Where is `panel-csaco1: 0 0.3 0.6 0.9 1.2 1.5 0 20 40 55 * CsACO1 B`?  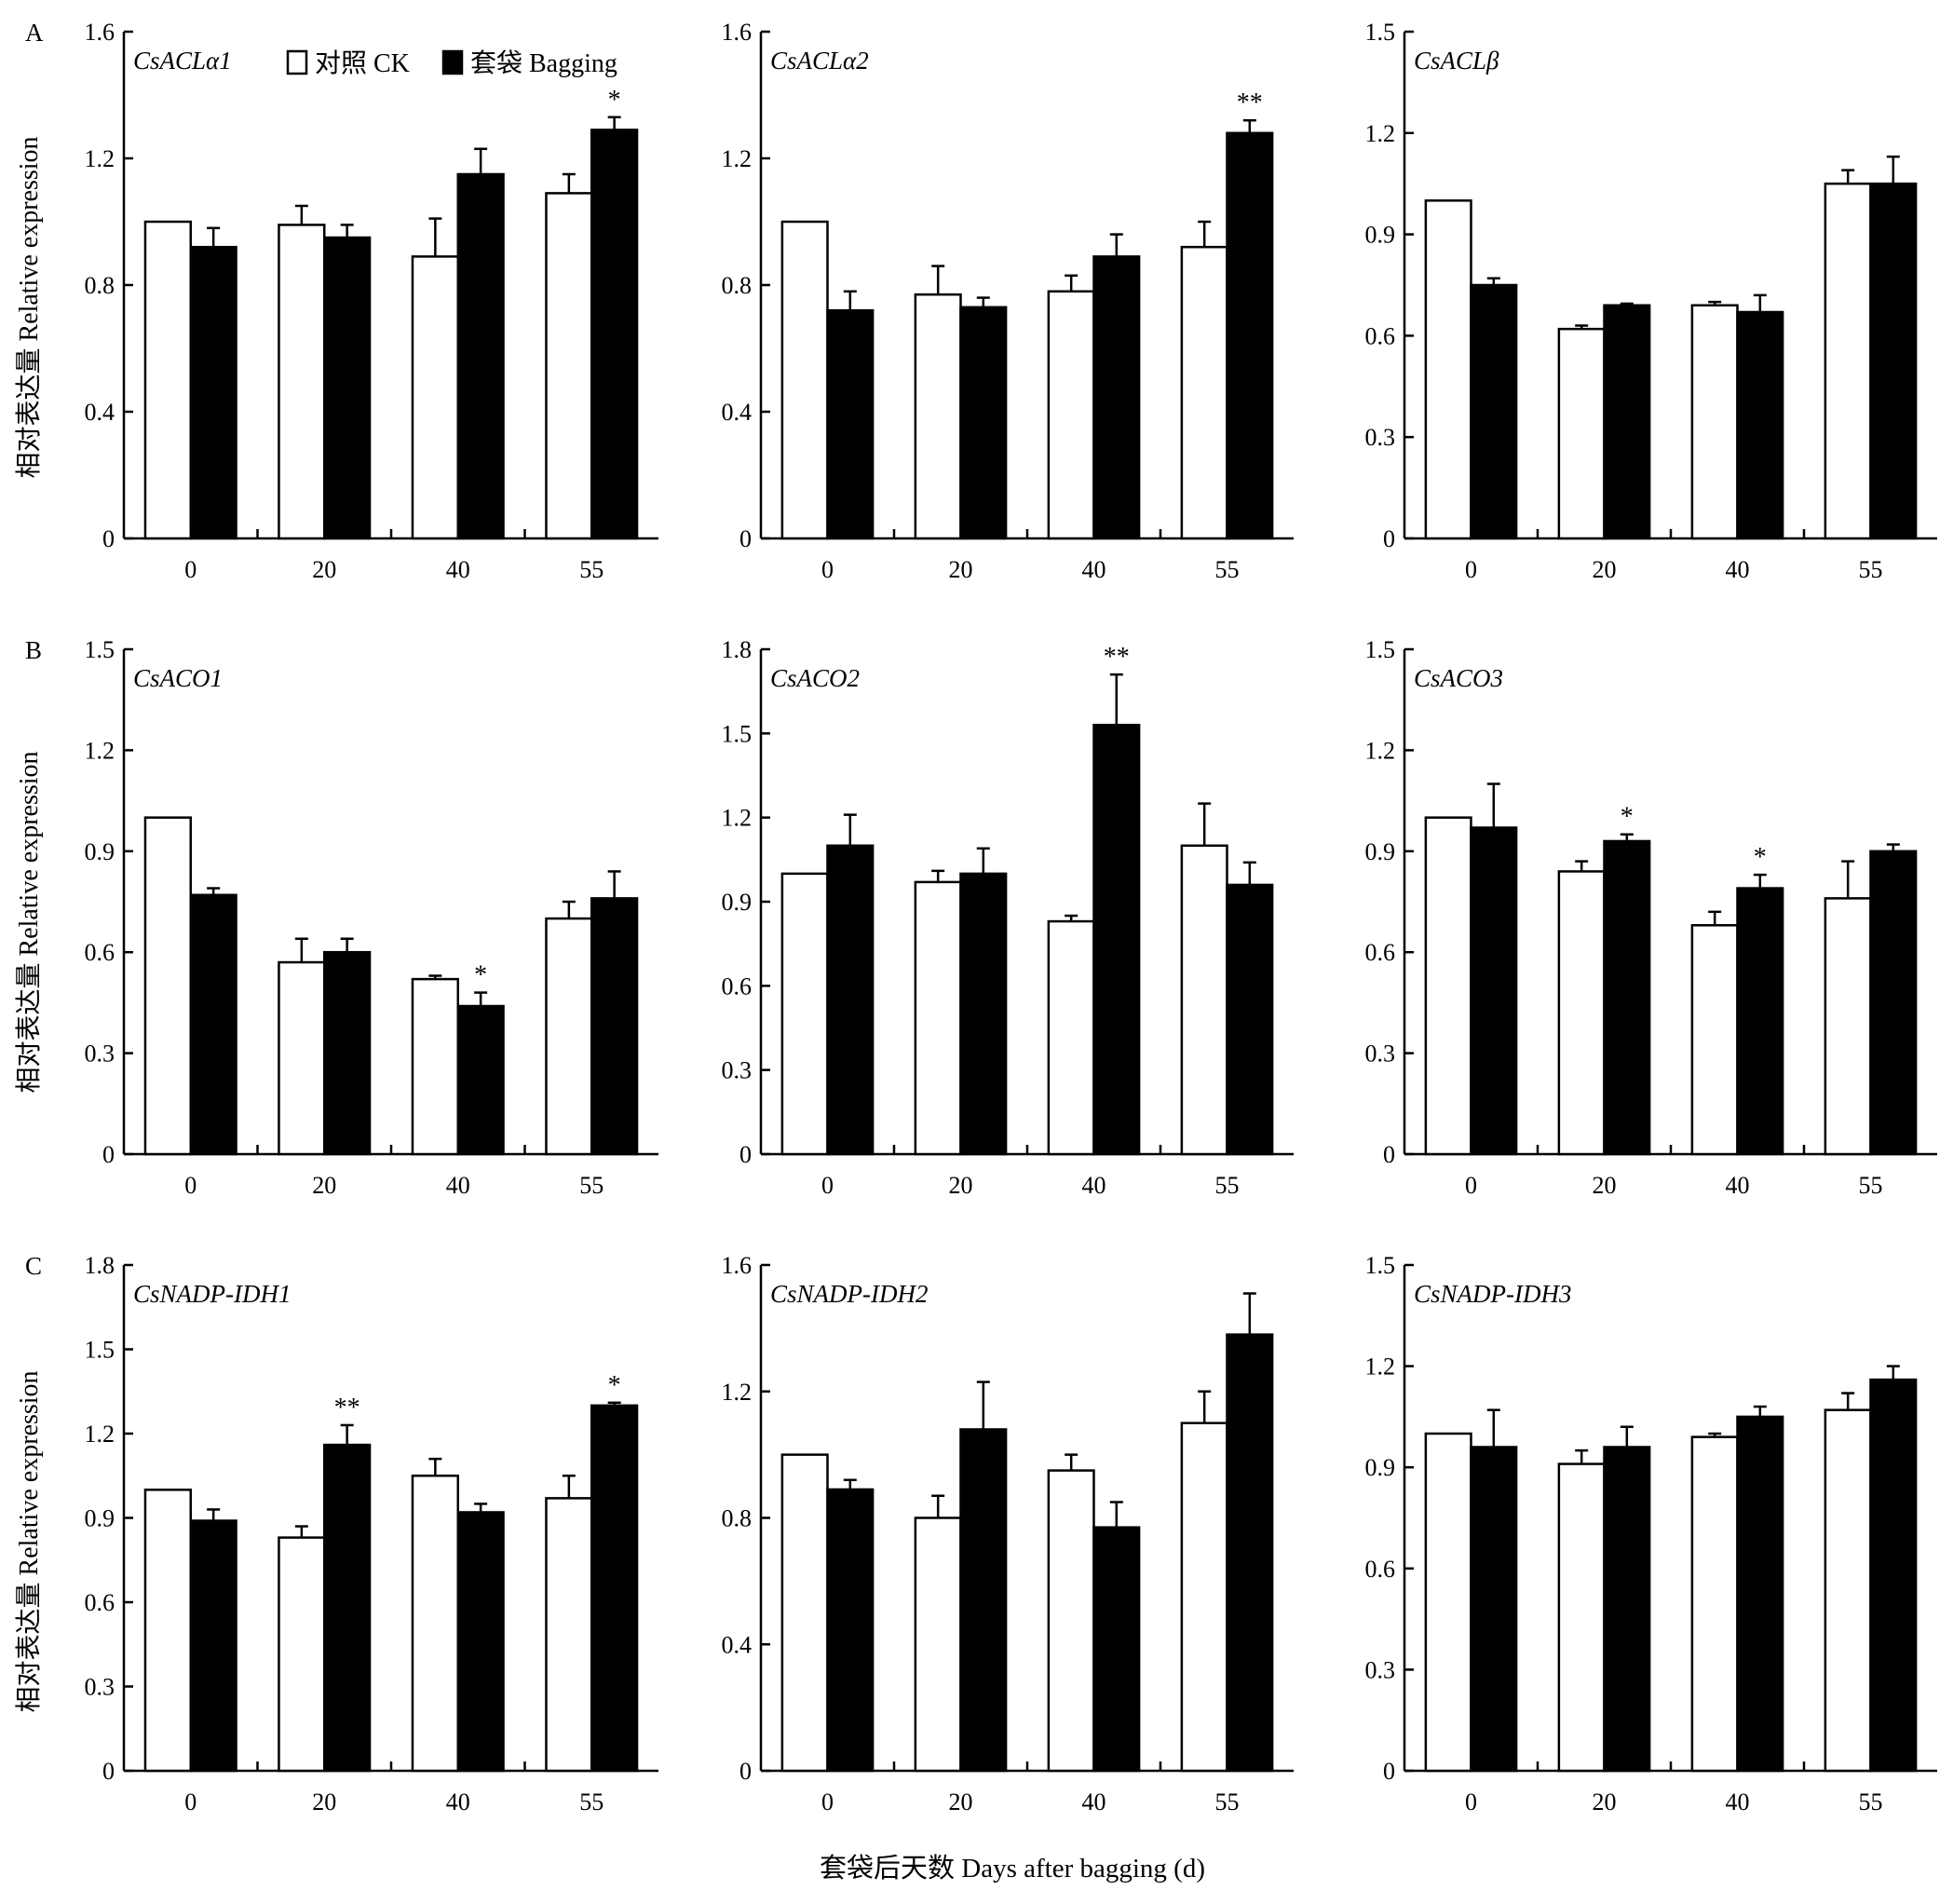 panel-csaco1: 0 0.3 0.6 0.9 1.2 1.5 0 20 40 55 * CsACO1 B is located at coordinates (341, 917).